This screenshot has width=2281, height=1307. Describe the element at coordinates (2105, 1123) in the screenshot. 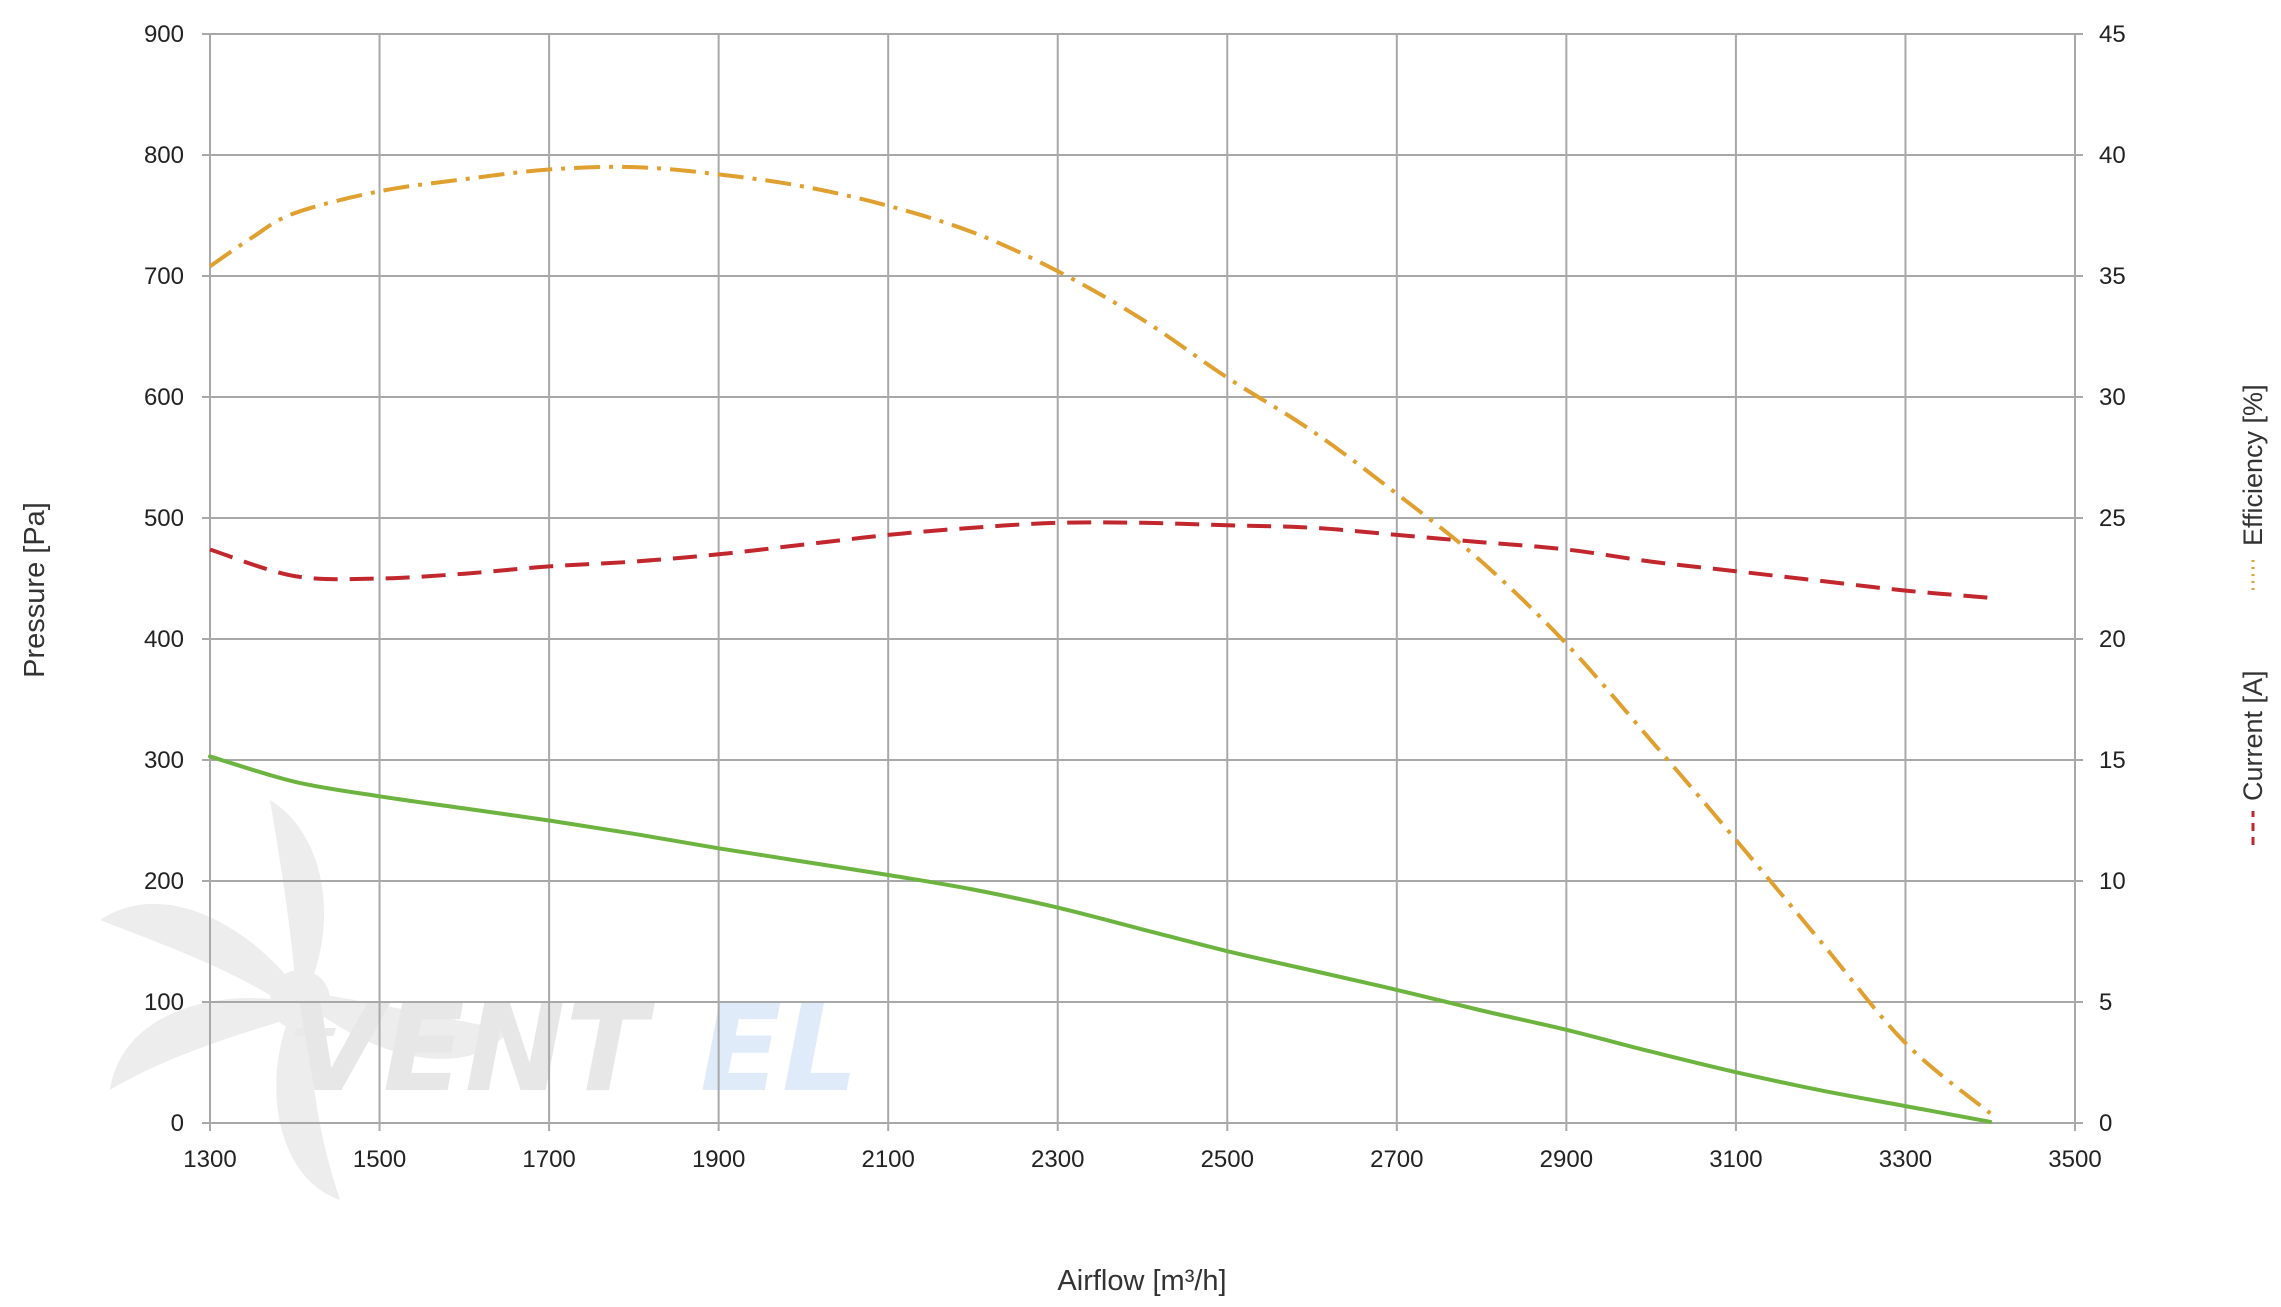

I see `y-right-tick-label: 0` at that location.